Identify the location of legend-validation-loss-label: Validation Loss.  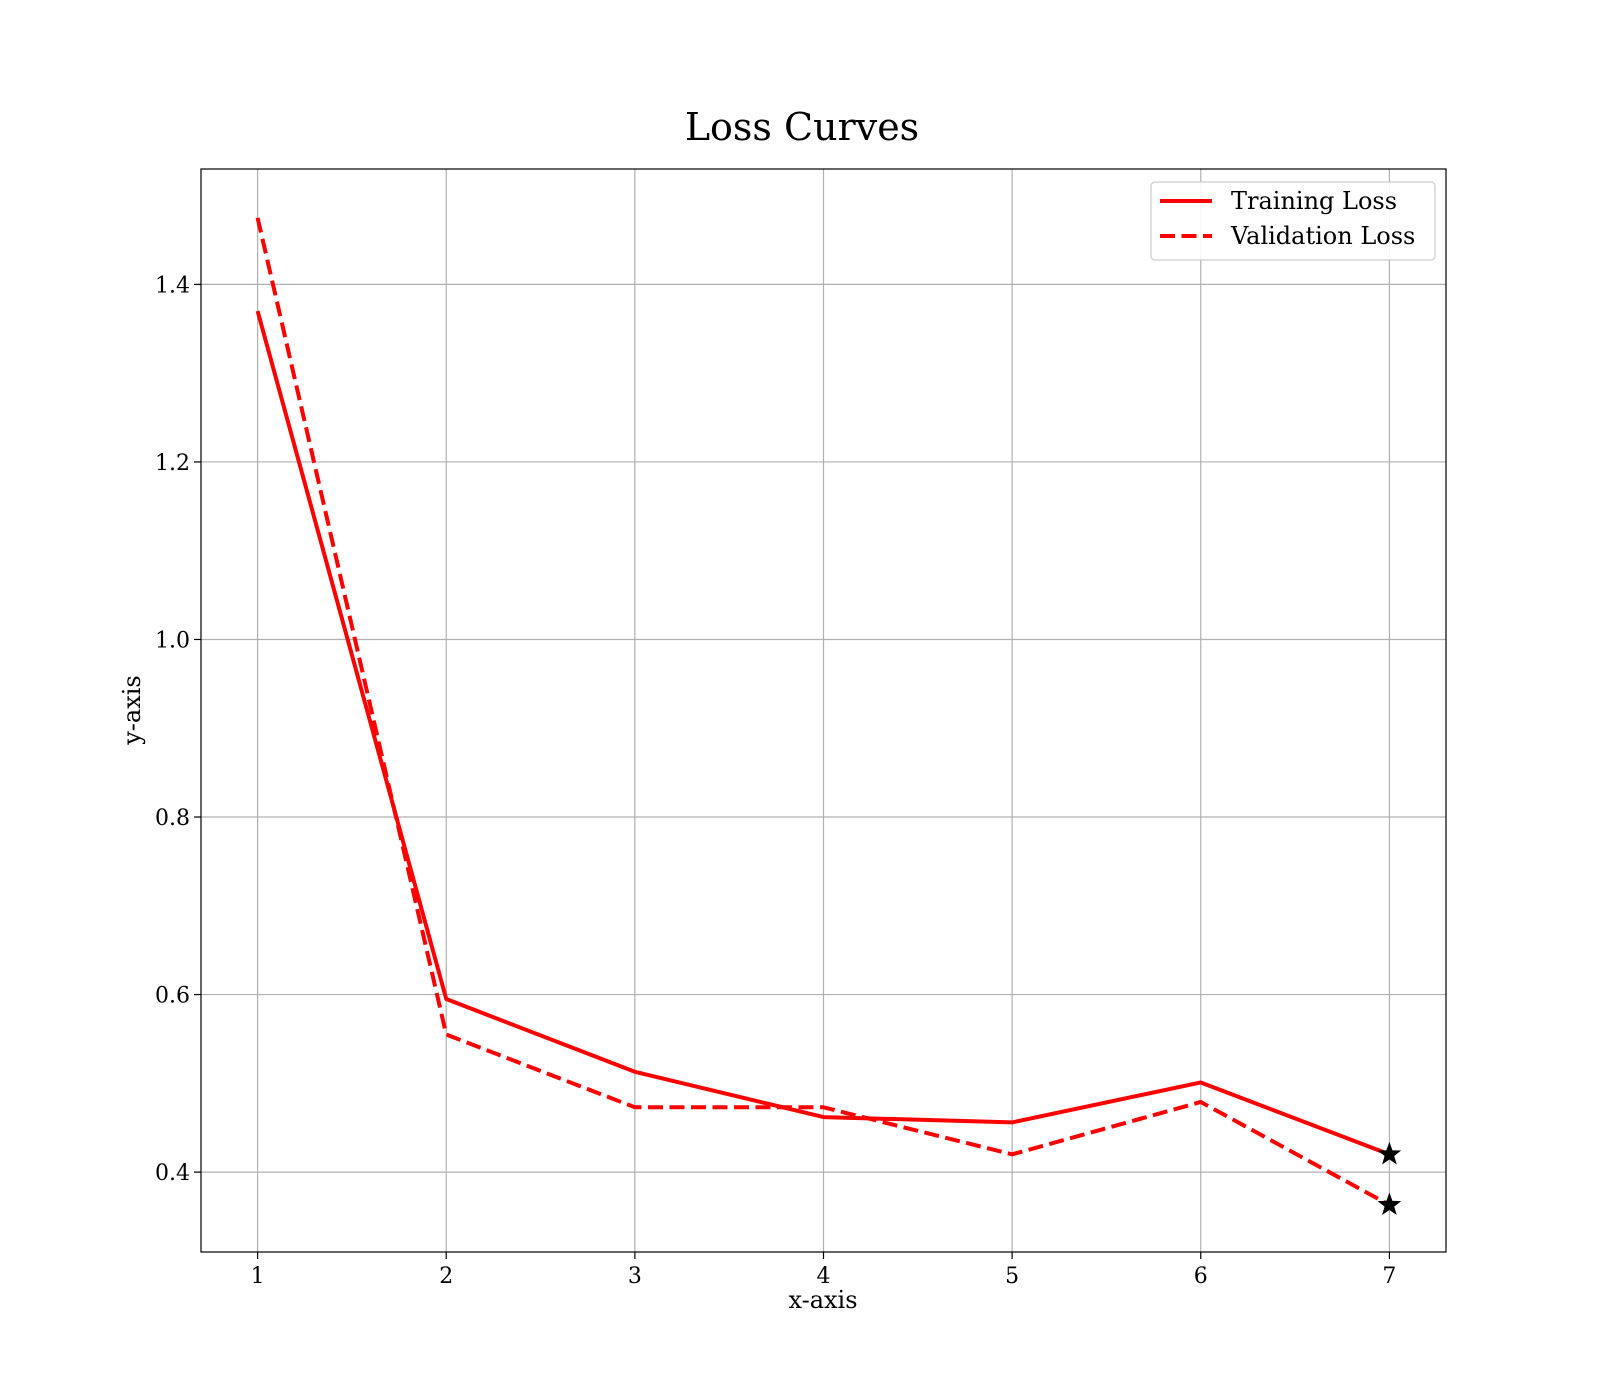
(1322, 236).